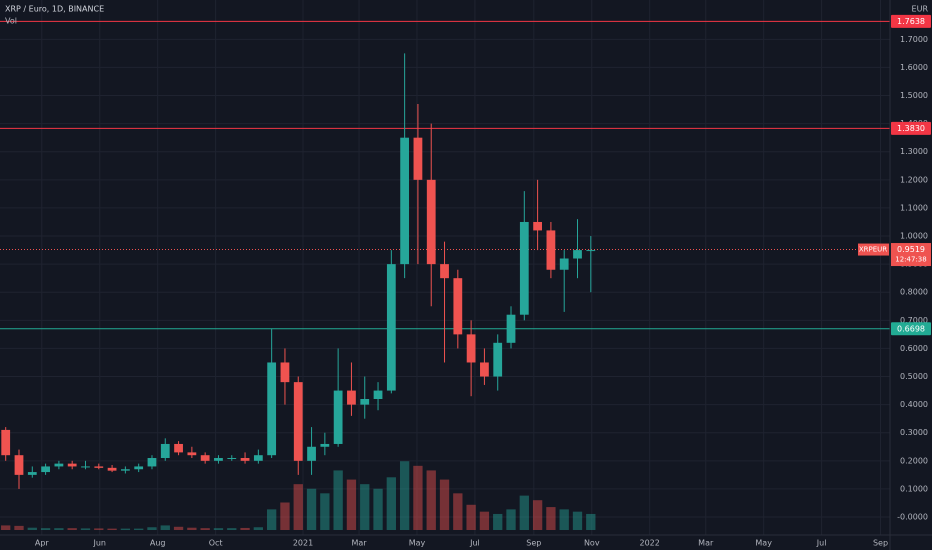 This screenshot has width=932, height=550. Describe the element at coordinates (914, 95) in the screenshot. I see `y-tick-label: 1.5000` at that location.